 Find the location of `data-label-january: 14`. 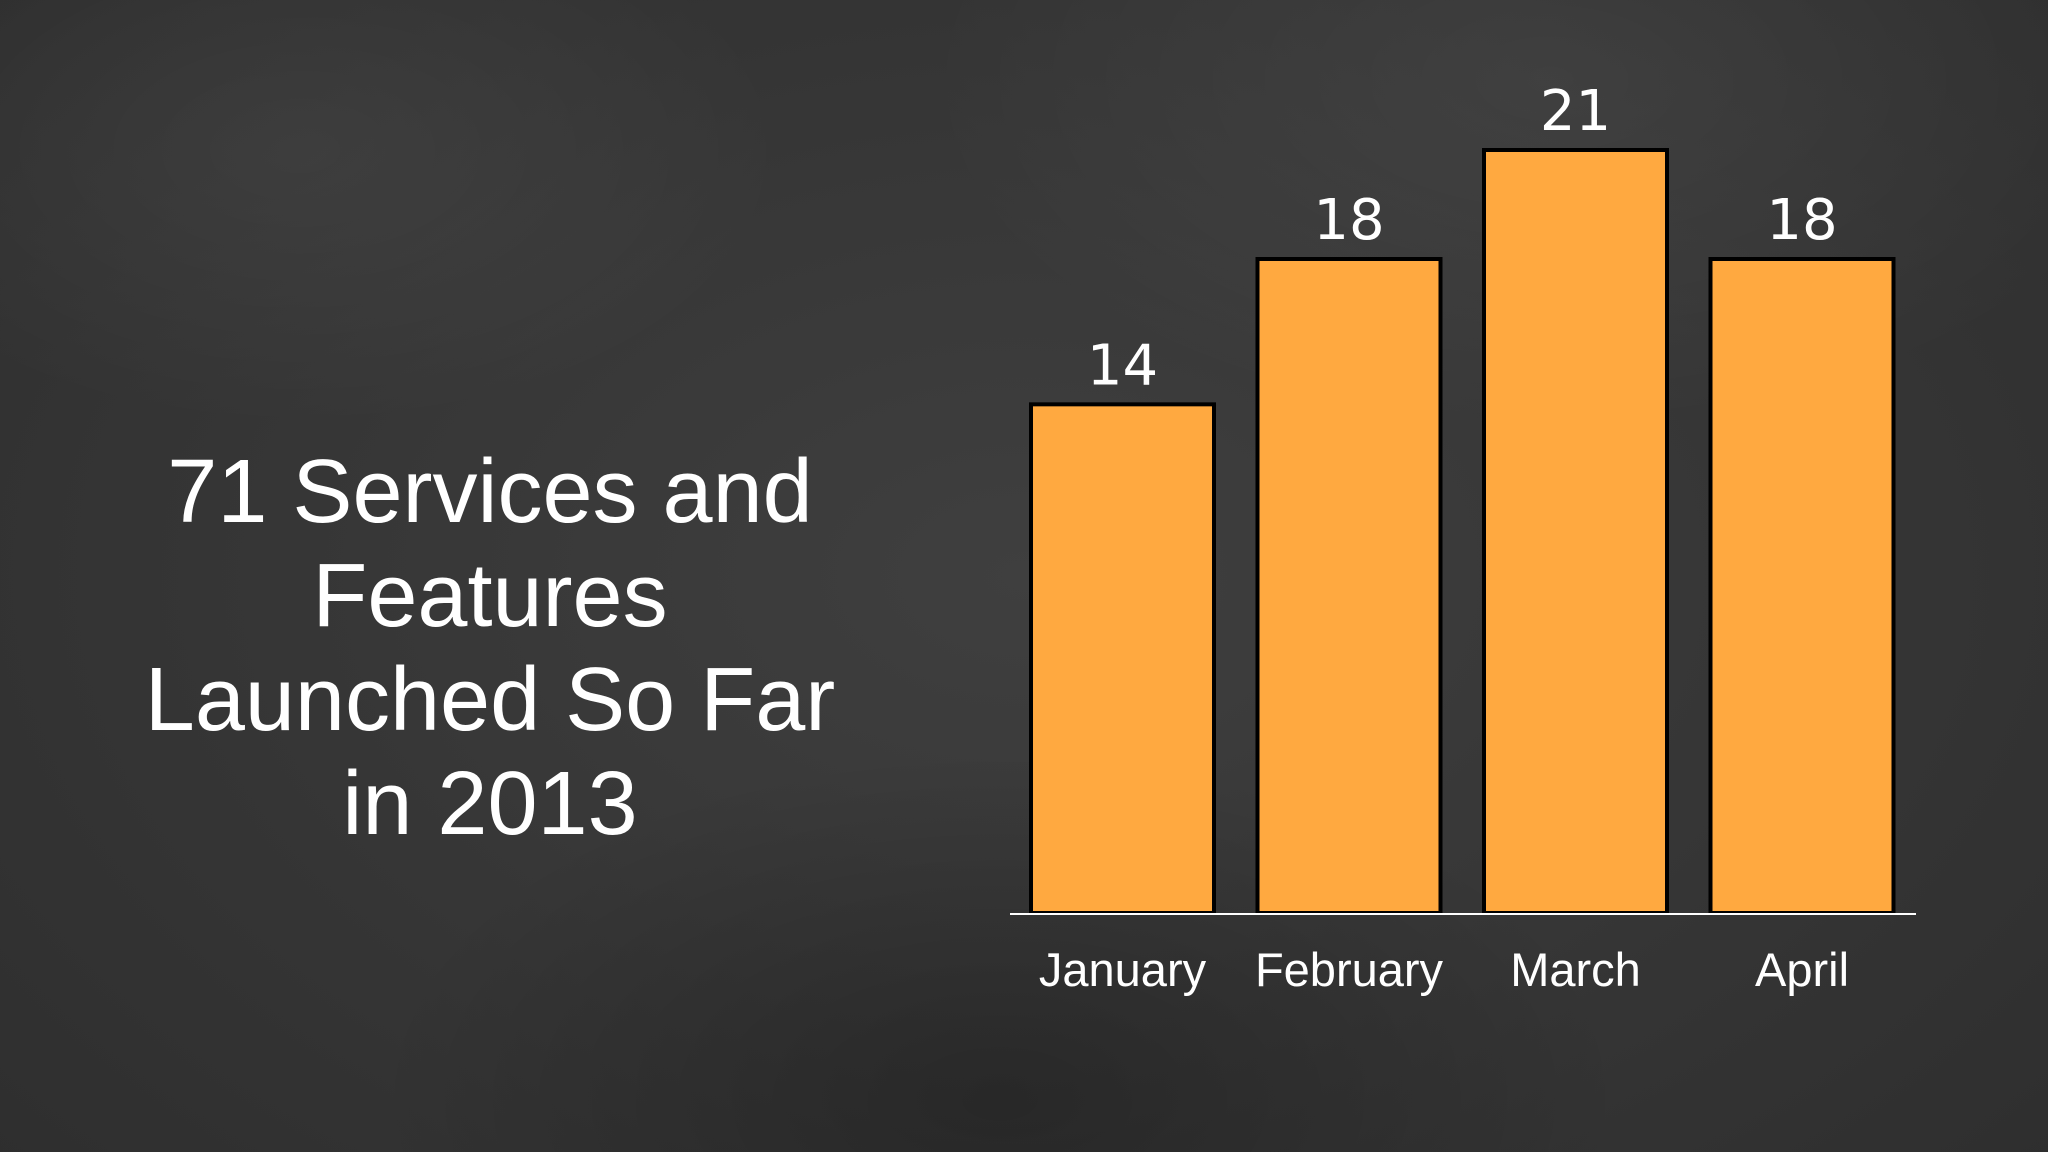

data-label-january: 14 is located at coordinates (1122, 365).